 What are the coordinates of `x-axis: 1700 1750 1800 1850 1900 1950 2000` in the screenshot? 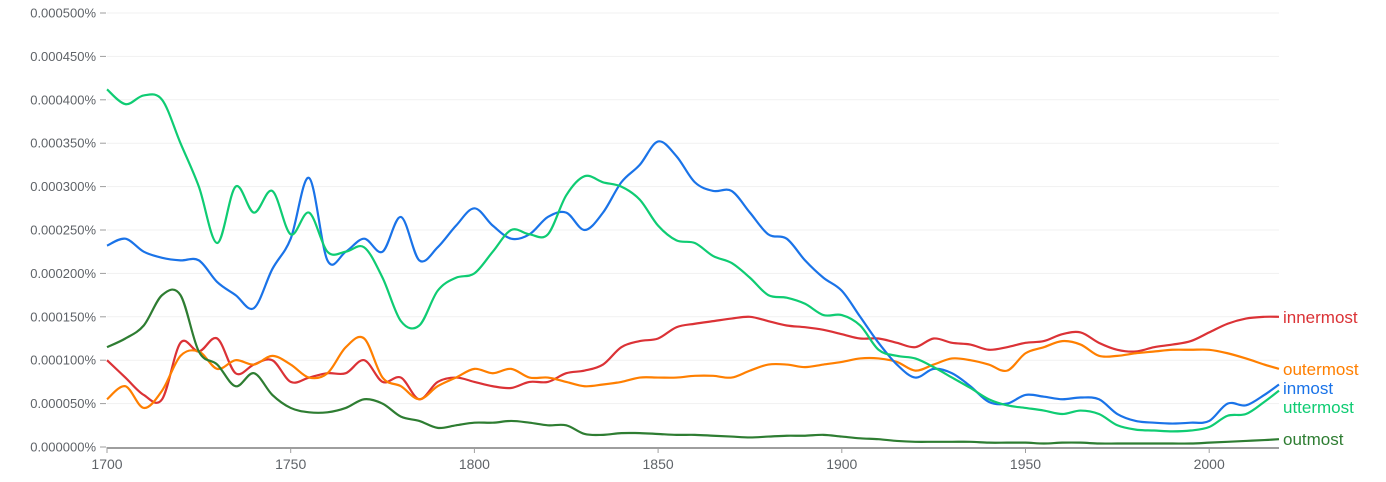 It's located at (685, 459).